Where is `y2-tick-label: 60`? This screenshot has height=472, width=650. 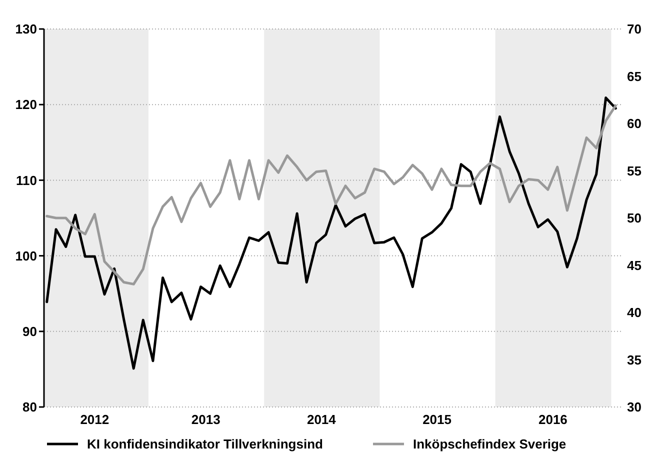
y2-tick-label: 60 is located at coordinates (634, 124).